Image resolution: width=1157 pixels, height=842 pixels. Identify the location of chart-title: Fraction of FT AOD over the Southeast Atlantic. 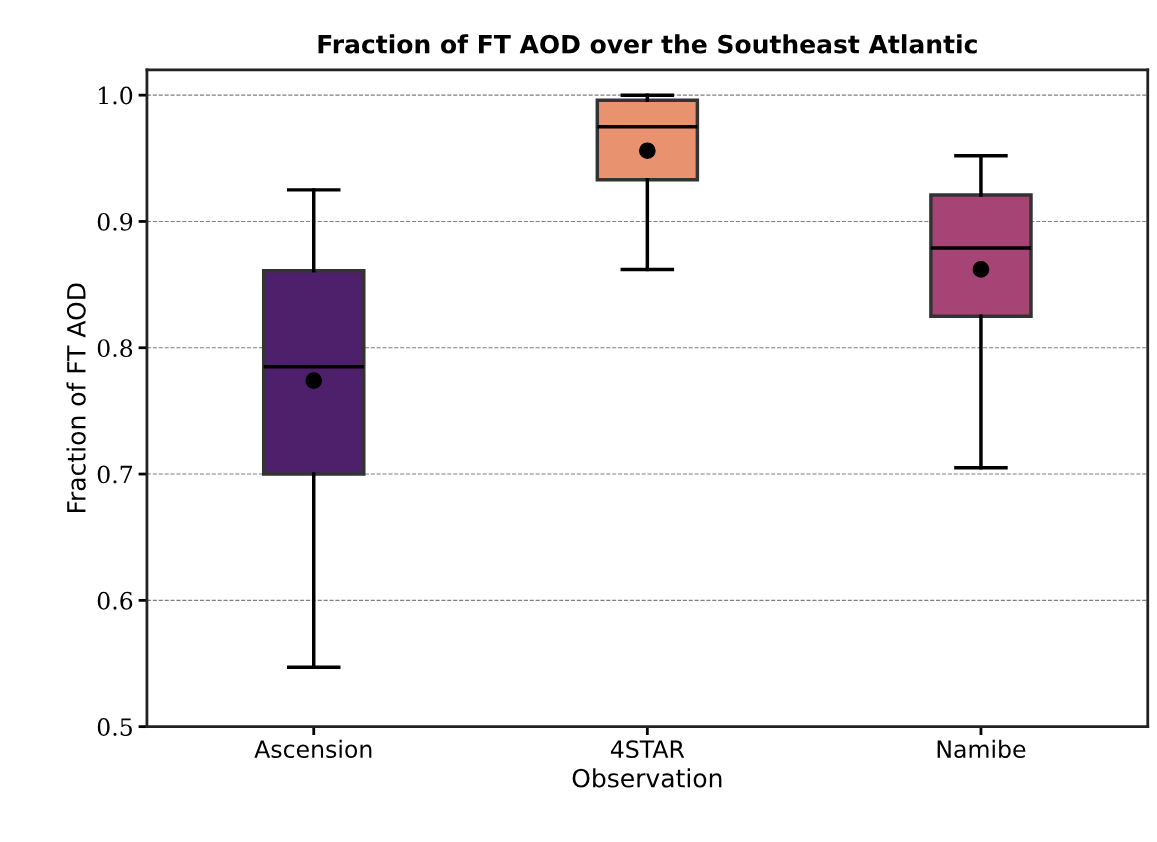
(647, 44).